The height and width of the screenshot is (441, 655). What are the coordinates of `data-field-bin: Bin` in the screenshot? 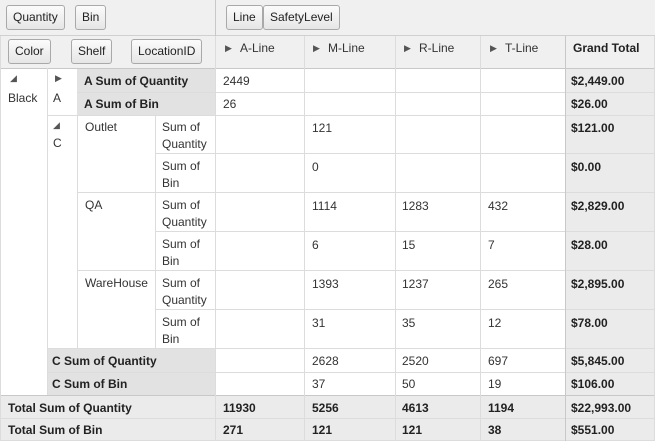 It's located at (91, 17).